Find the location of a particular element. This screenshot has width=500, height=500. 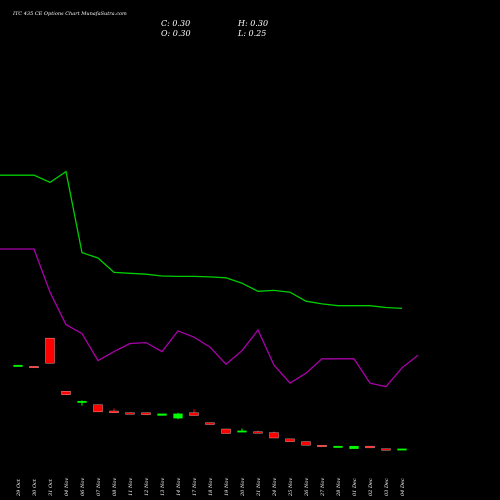

x-tick-label: 29 Oct is located at coordinates (19, 487).